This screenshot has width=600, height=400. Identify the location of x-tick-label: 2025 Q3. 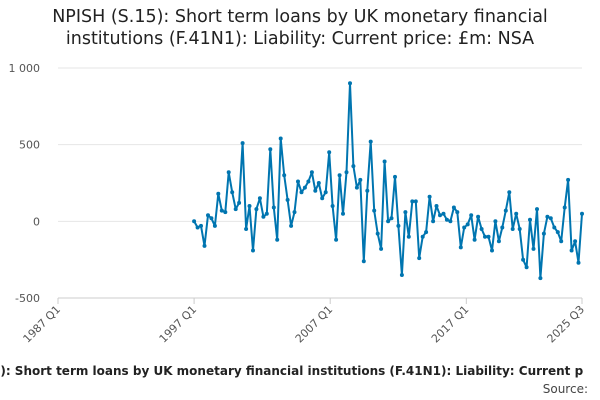
(566, 324).